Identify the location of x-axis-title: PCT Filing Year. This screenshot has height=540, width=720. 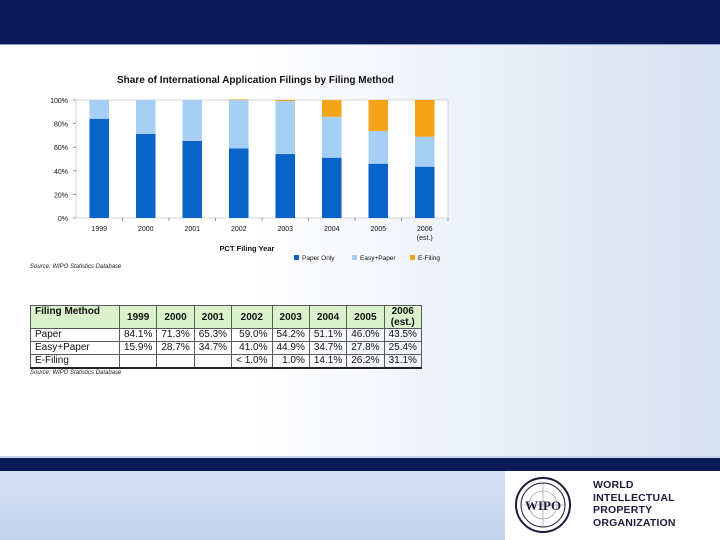
(247, 248).